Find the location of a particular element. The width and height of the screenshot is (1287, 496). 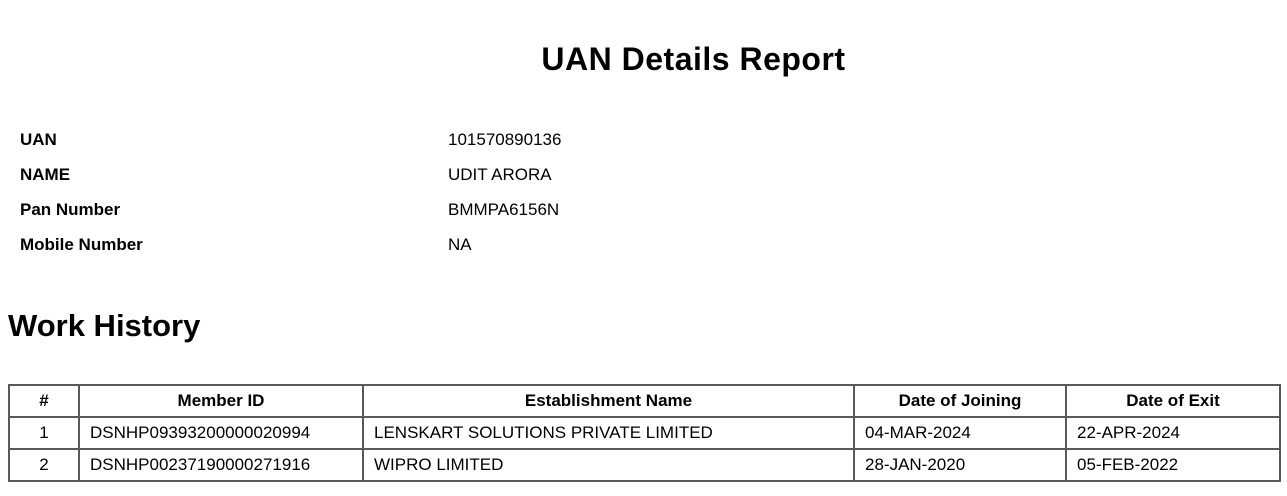

cell-date-of-joining: 04-MAR-2024 is located at coordinates (960, 433).